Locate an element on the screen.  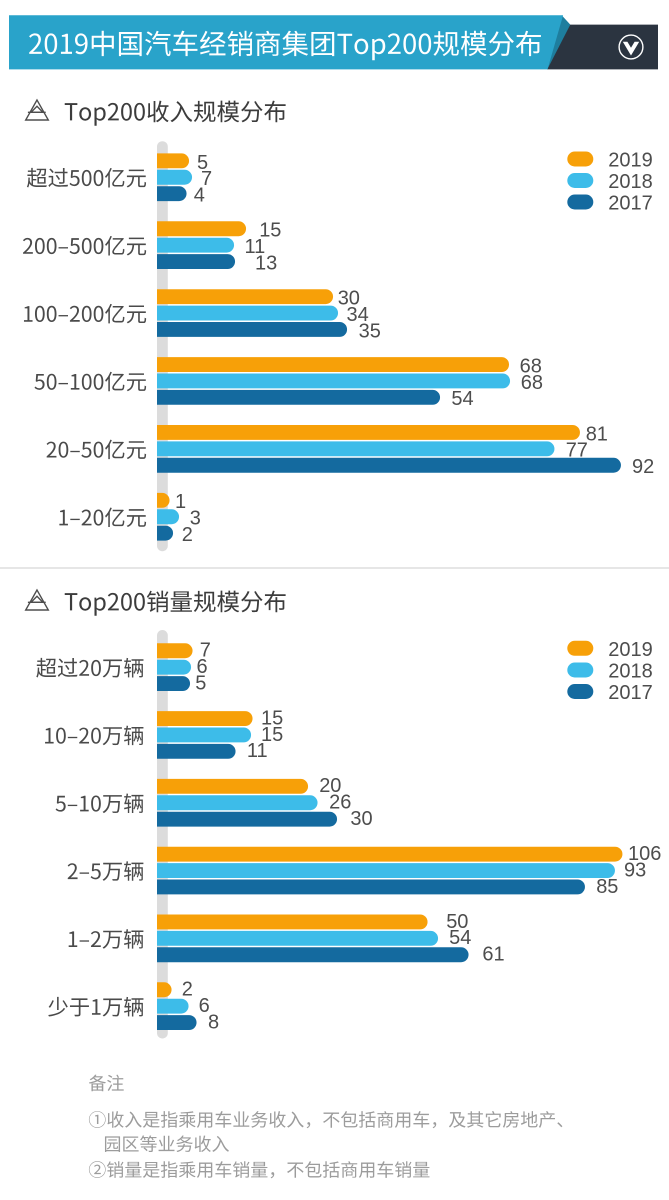
svg-text: 13 is located at coordinates (266, 263).